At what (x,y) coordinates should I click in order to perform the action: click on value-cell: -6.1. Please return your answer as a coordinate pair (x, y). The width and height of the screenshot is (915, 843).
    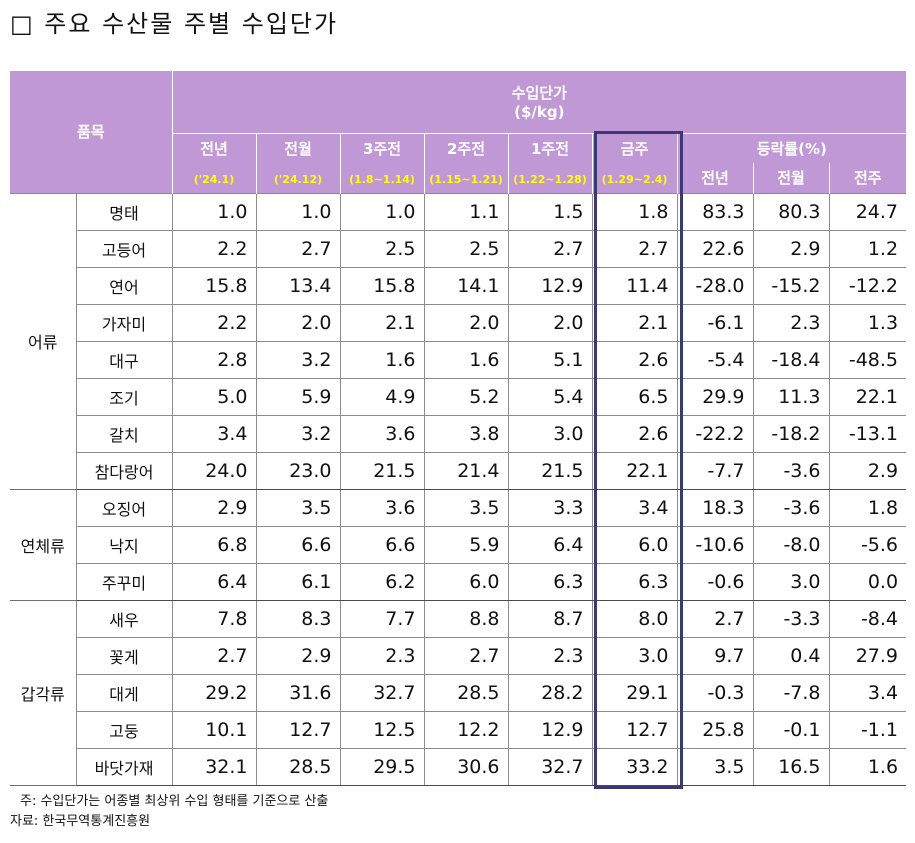
    Looking at the image, I should click on (715, 323).